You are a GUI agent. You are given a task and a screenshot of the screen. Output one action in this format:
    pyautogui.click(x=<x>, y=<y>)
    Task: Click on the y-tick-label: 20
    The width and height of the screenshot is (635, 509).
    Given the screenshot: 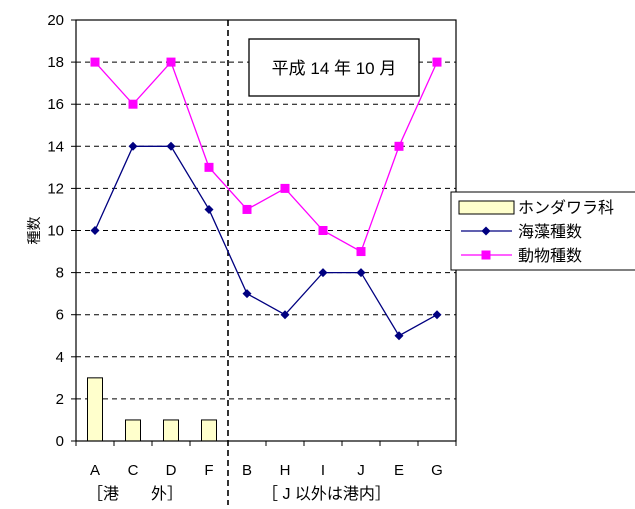 What is the action you would take?
    pyautogui.click(x=55, y=20)
    